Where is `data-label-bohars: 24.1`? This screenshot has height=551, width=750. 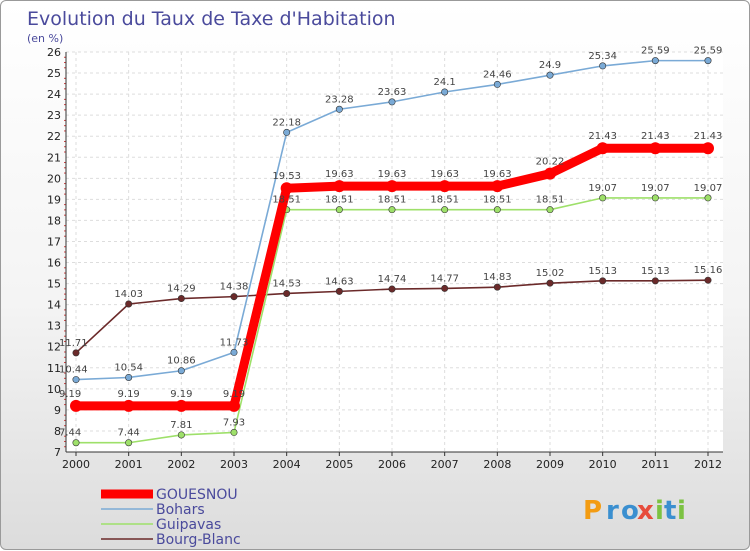 data-label-bohars: 24.1 is located at coordinates (445, 82).